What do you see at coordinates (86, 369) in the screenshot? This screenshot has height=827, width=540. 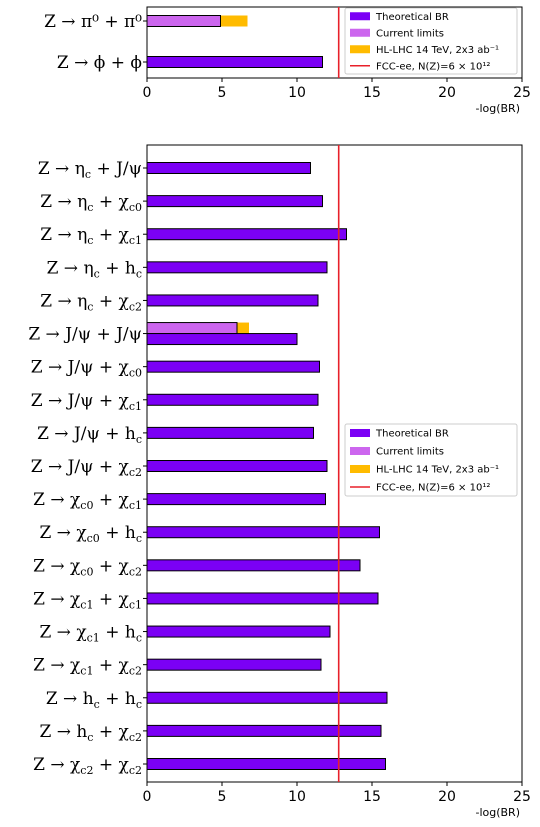 I see `category-label-6: Z → J/ψ + χc0` at bounding box center [86, 369].